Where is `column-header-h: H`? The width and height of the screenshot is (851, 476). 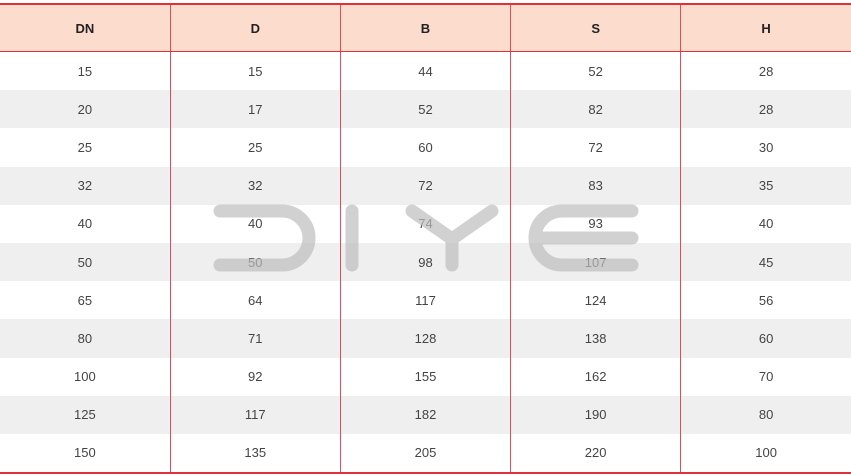
column-header-h: H is located at coordinates (765, 27).